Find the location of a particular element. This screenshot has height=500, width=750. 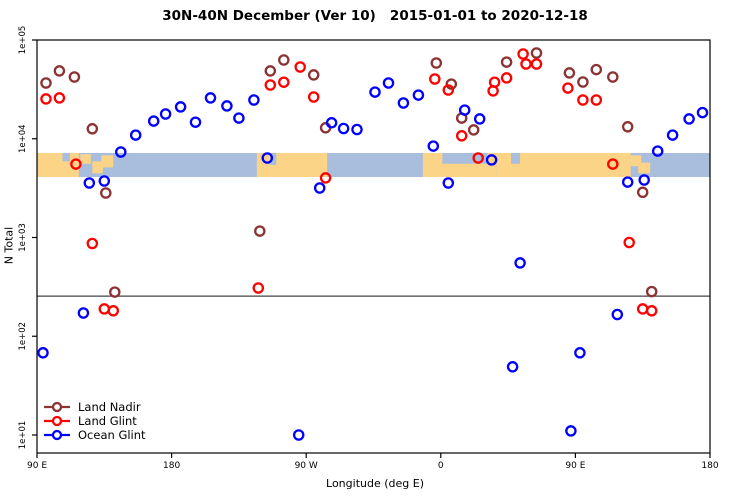

y-axis-ticks: 1e+05 1e+04 1e+03 1e+02 1e+01 is located at coordinates (27, 238).